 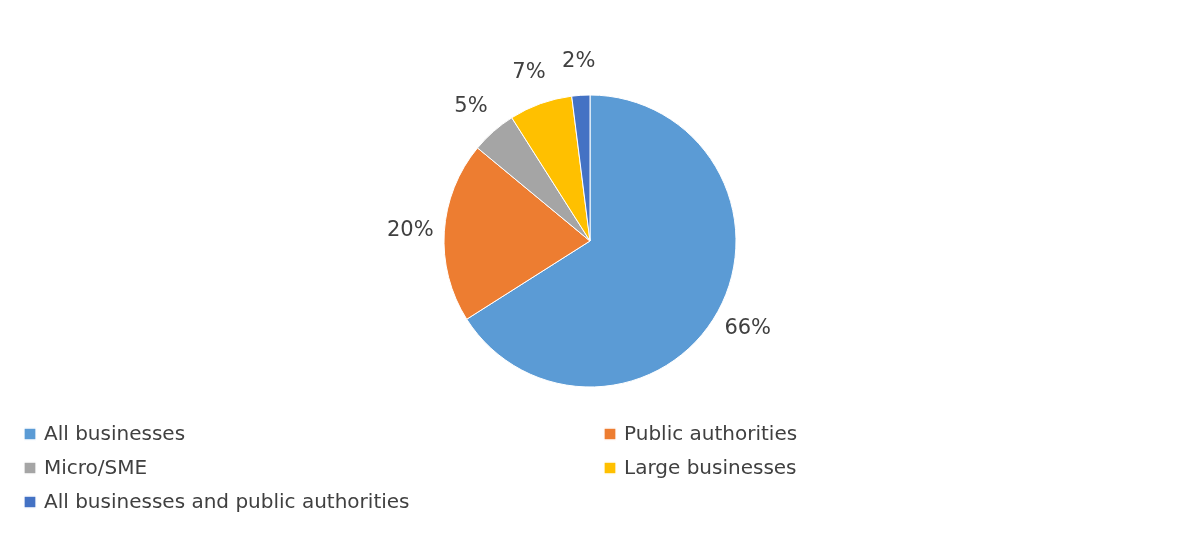 I want to click on legend-label: Public authorities, so click(x=711, y=433).